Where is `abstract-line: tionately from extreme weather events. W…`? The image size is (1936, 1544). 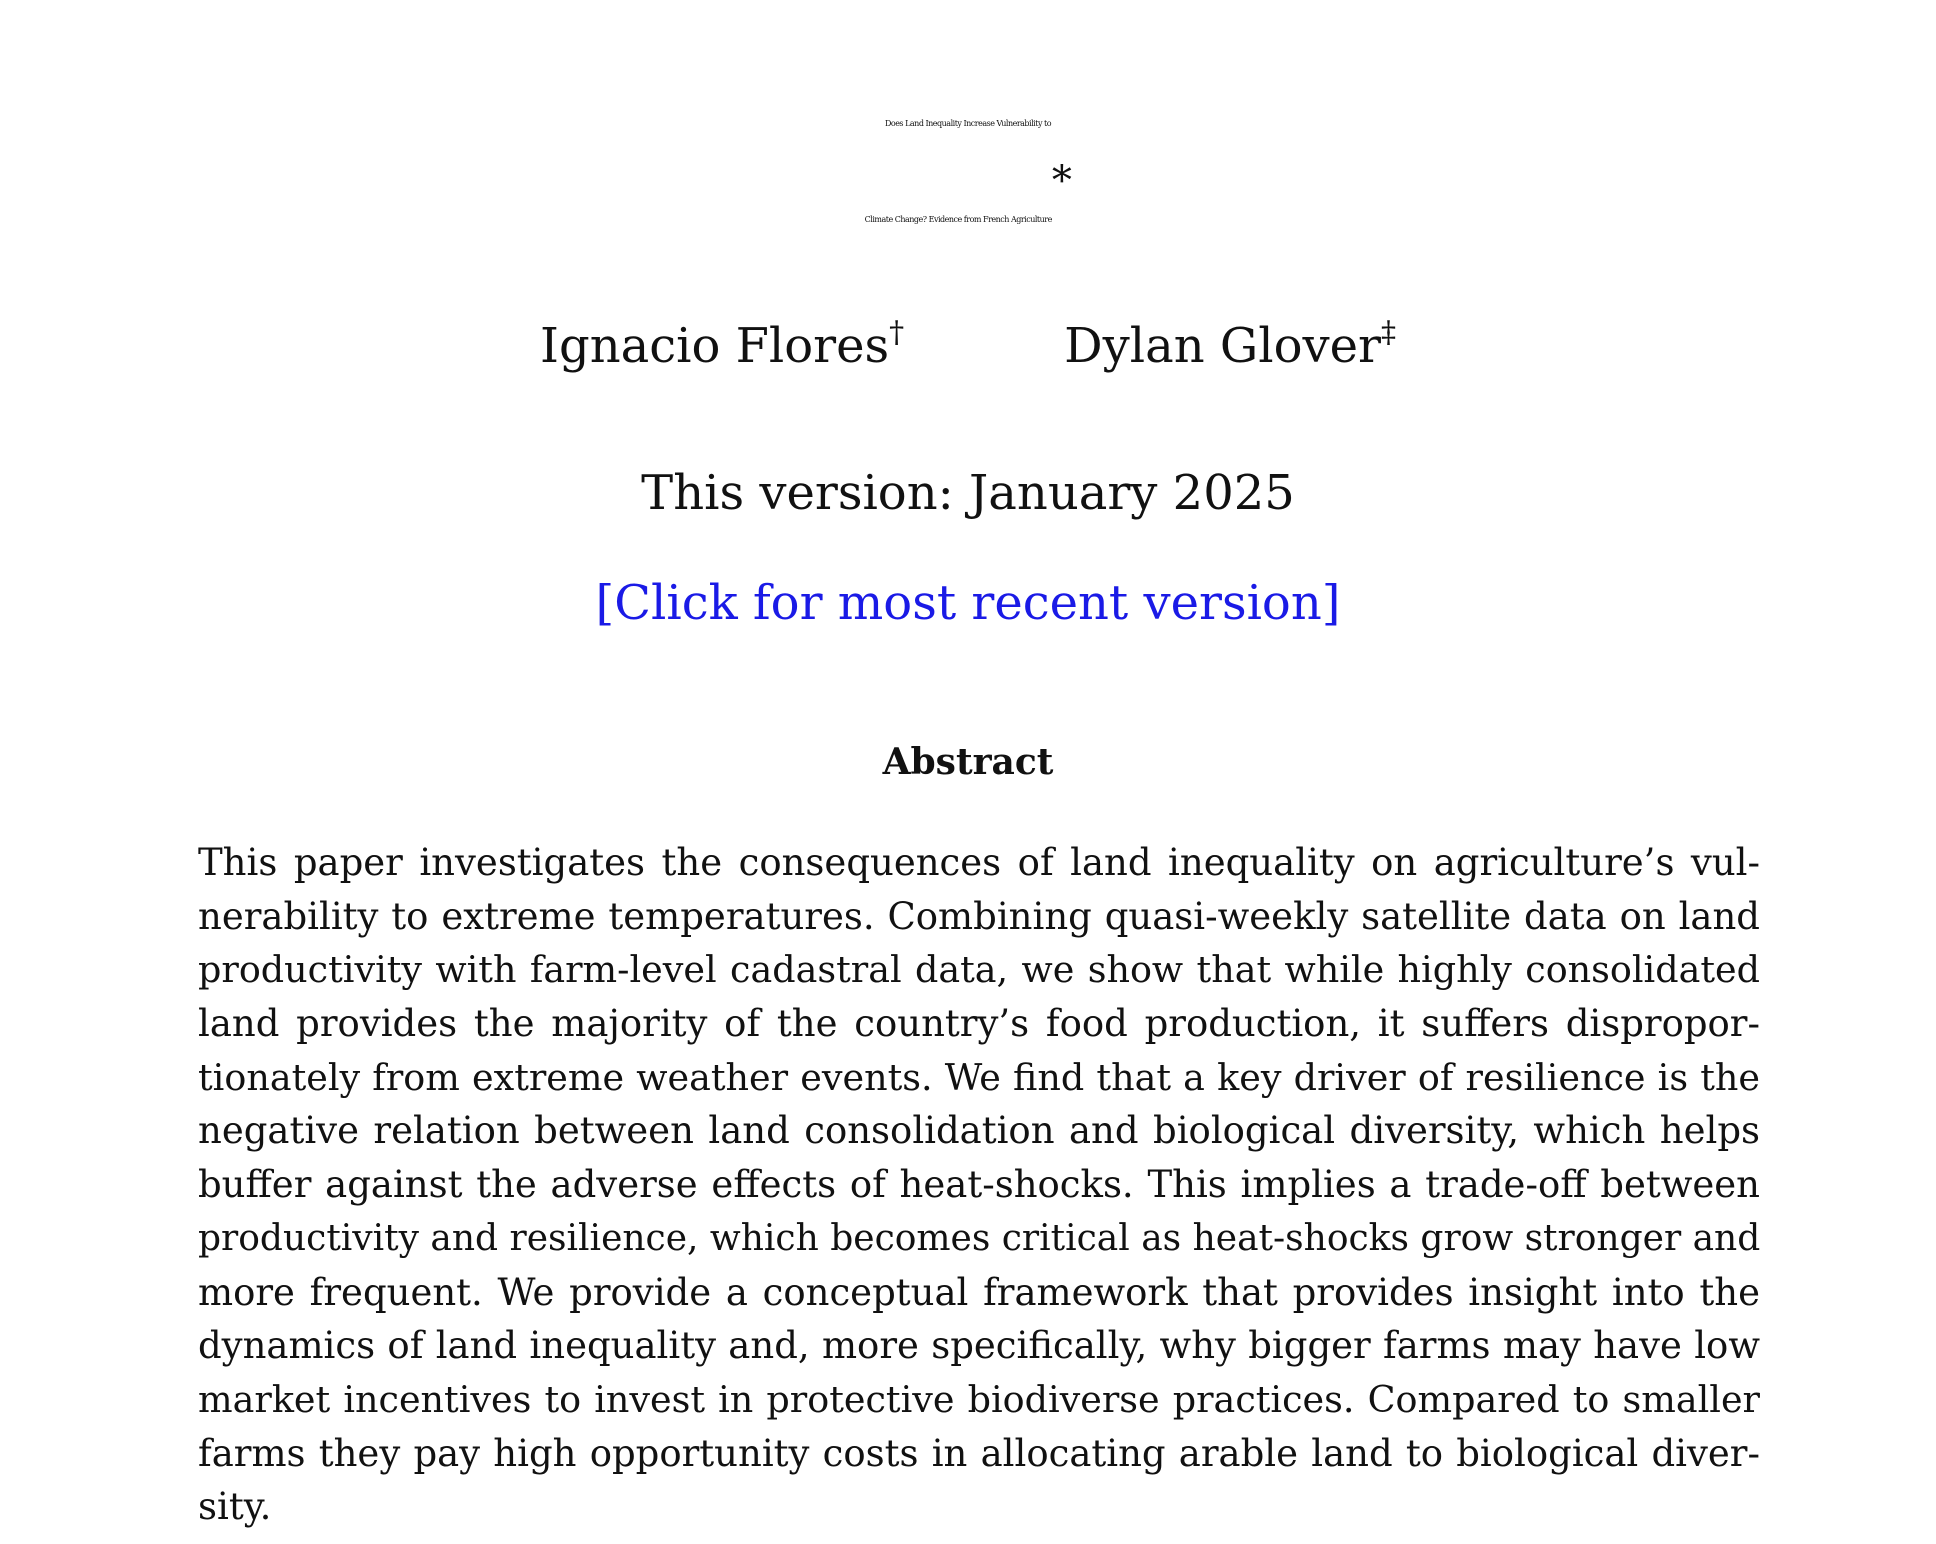 abstract-line: tionately from extreme weather events. W… is located at coordinates (979, 1077).